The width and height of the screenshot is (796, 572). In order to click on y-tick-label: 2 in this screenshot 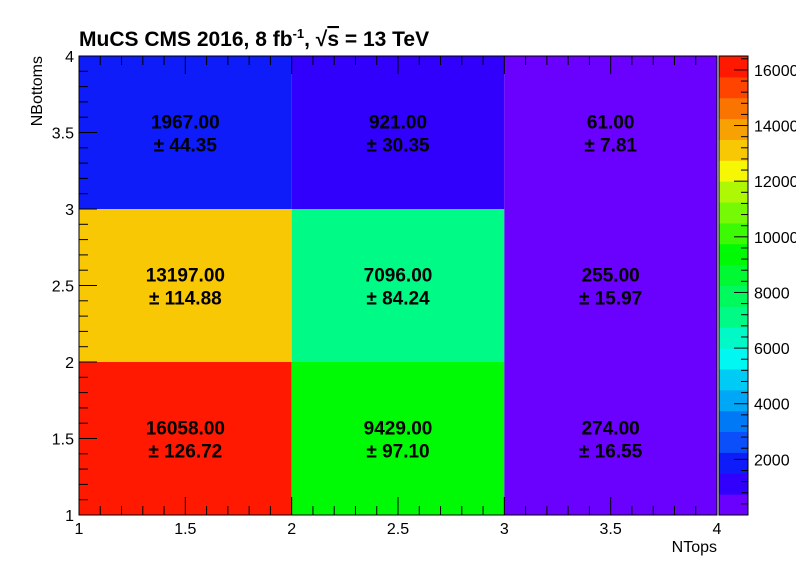, I will do `click(69, 363)`.